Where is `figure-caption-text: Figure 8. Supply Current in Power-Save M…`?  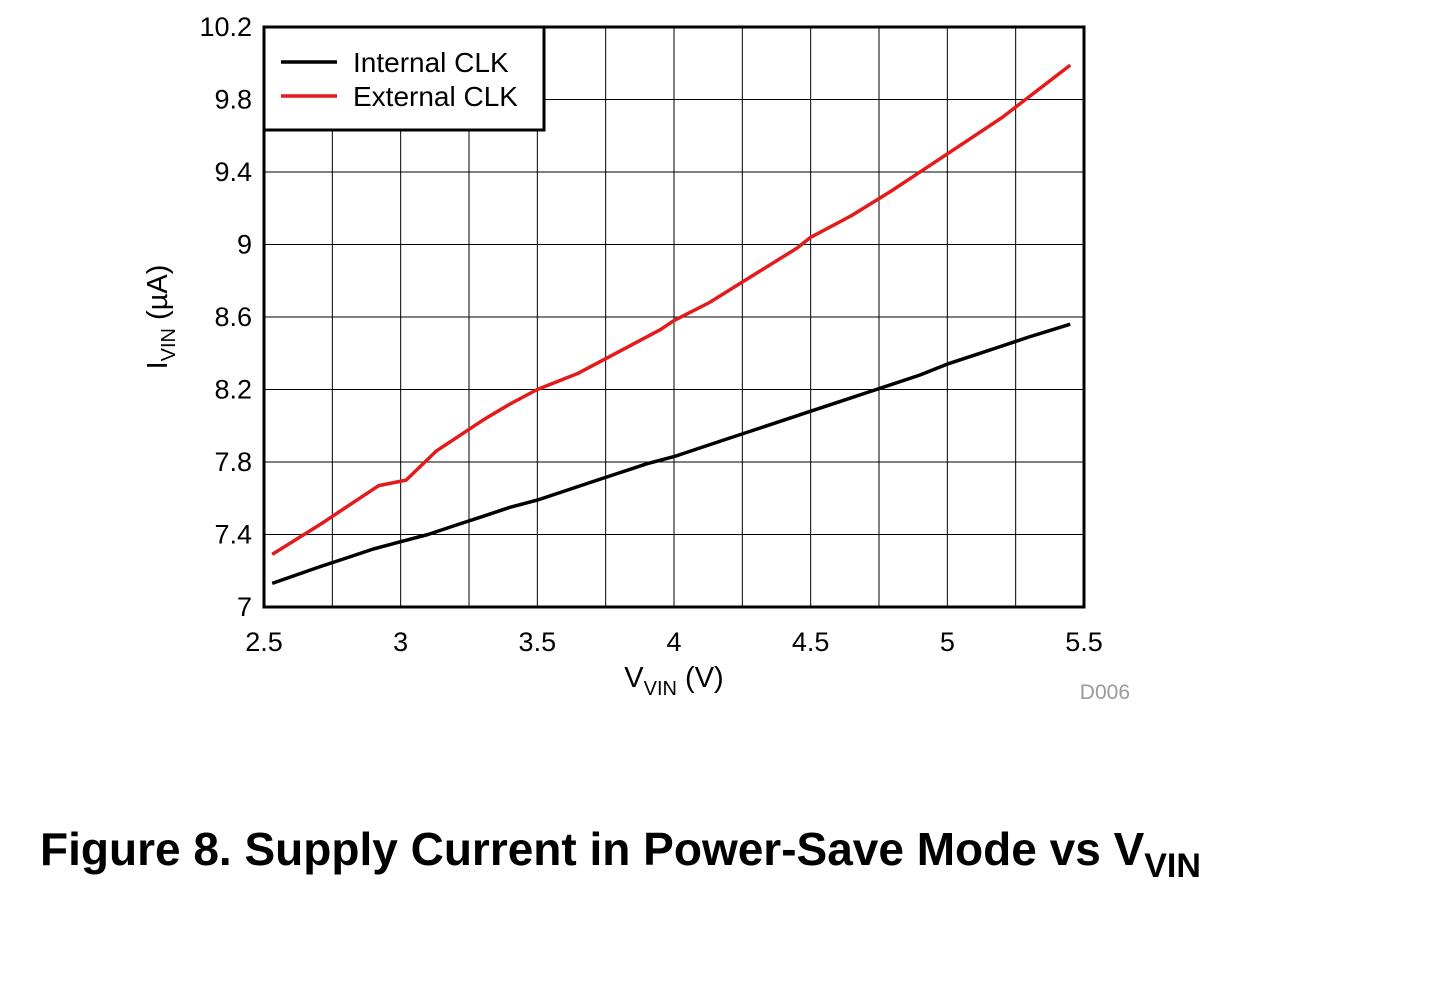 figure-caption-text: Figure 8. Supply Current in Power-Save M… is located at coordinates (592, 849).